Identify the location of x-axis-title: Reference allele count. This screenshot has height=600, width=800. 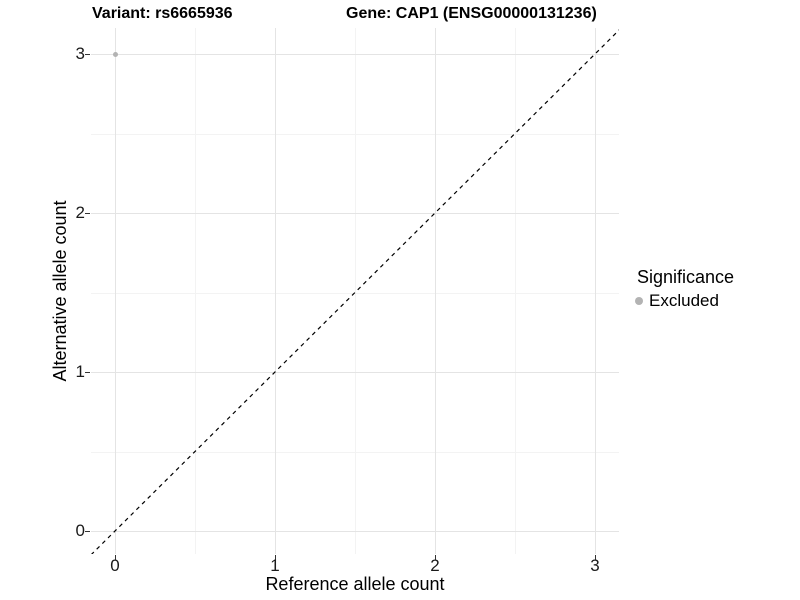
(355, 584).